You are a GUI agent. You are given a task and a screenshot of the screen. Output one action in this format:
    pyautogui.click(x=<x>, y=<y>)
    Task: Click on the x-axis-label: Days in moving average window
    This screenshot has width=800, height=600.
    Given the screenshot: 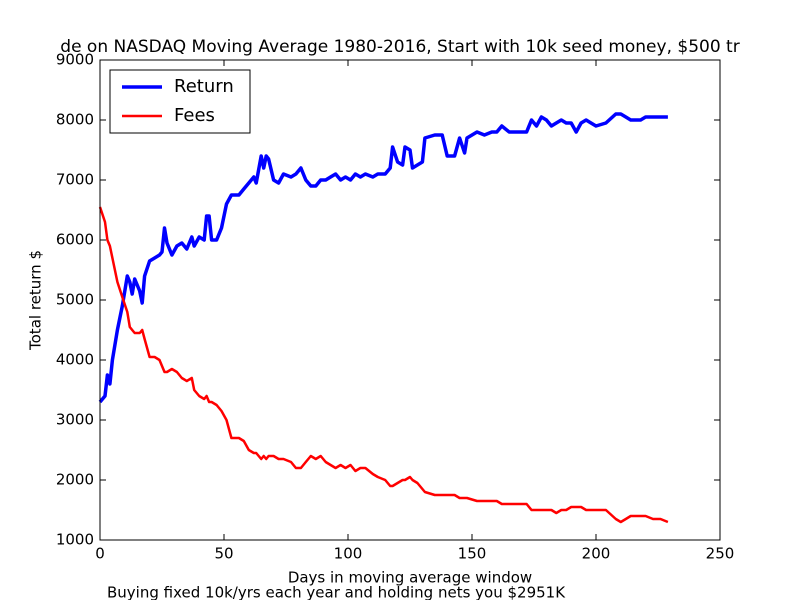 What is the action you would take?
    pyautogui.click(x=410, y=578)
    